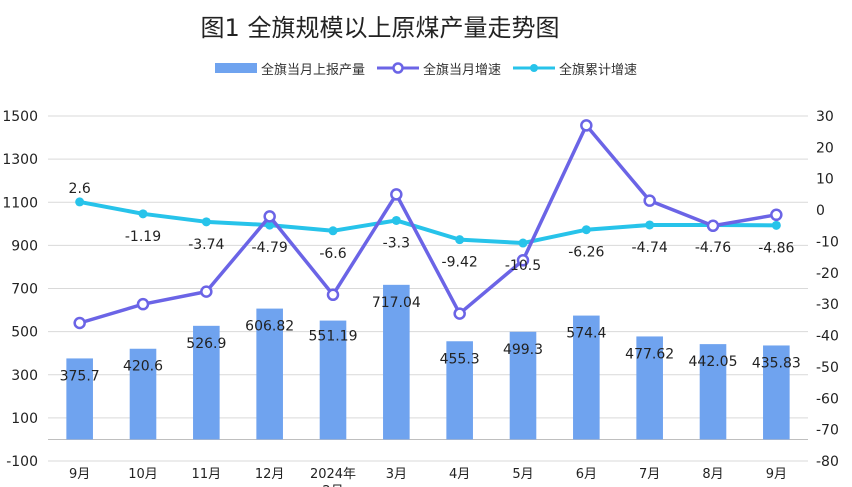  Describe the element at coordinates (534, 68) in the screenshot. I see `legend-swatch-cumulative` at that location.